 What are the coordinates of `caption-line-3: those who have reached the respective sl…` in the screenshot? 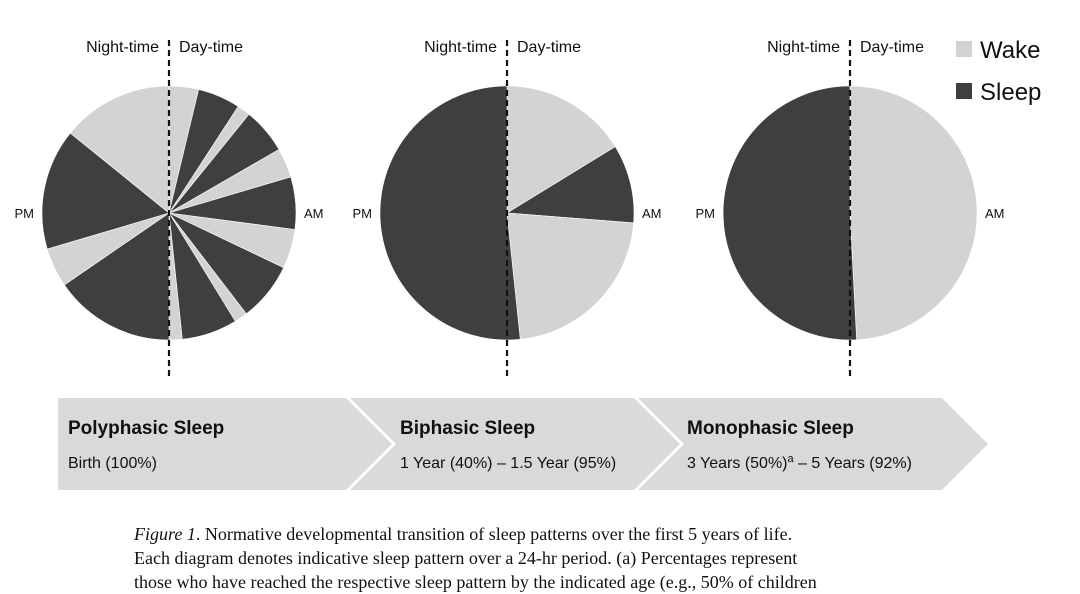 It's located at (475, 582).